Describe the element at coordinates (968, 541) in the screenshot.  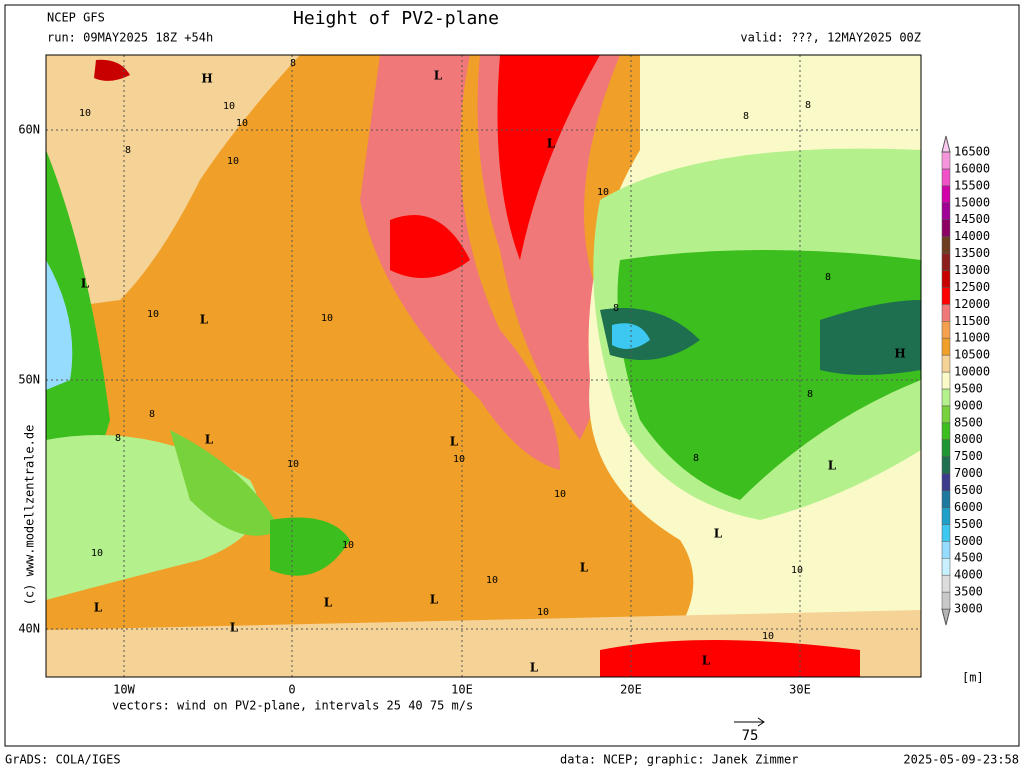
I see `colorbar-label: 5000` at that location.